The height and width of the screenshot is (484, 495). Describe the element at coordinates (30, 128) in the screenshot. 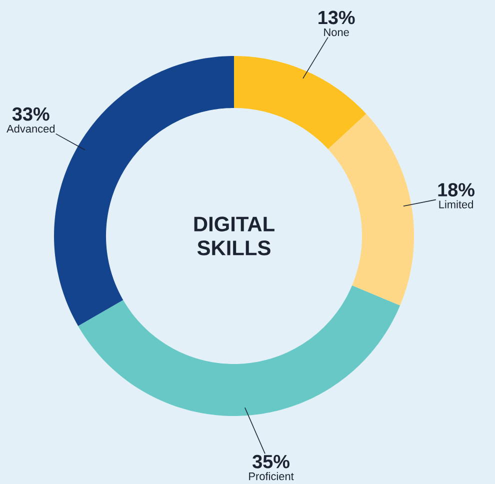

I see `slice-label: Advanced` at that location.